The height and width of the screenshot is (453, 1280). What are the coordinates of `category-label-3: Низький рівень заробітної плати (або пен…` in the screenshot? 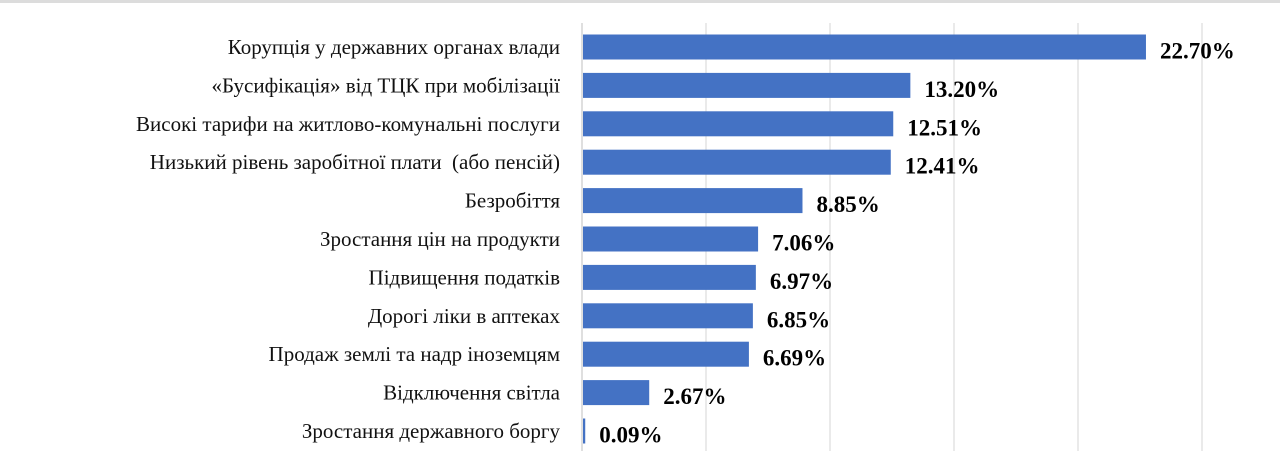 It's located at (355, 162).